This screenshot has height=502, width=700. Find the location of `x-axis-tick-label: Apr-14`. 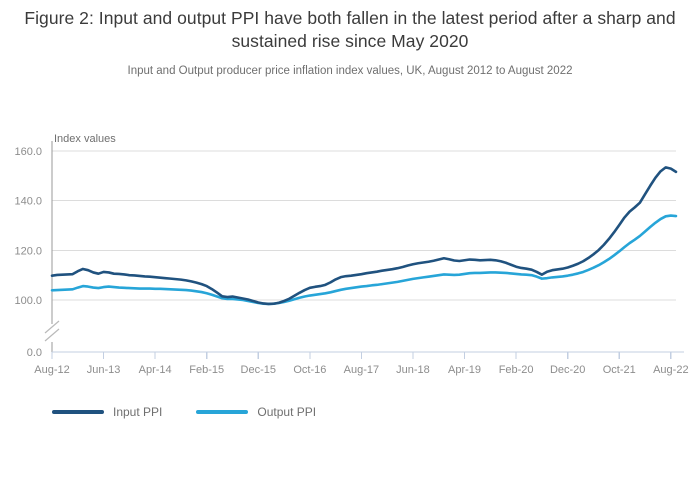

x-axis-tick-label: Apr-14 is located at coordinates (155, 370).